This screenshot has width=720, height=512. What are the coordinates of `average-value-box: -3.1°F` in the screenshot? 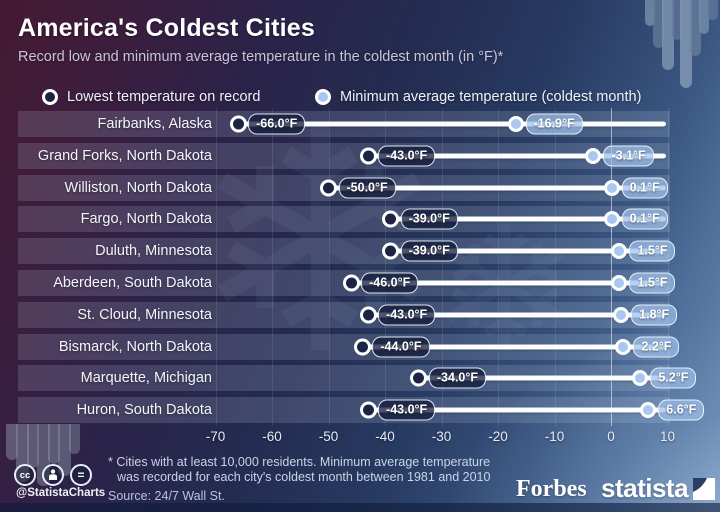 It's located at (628, 156).